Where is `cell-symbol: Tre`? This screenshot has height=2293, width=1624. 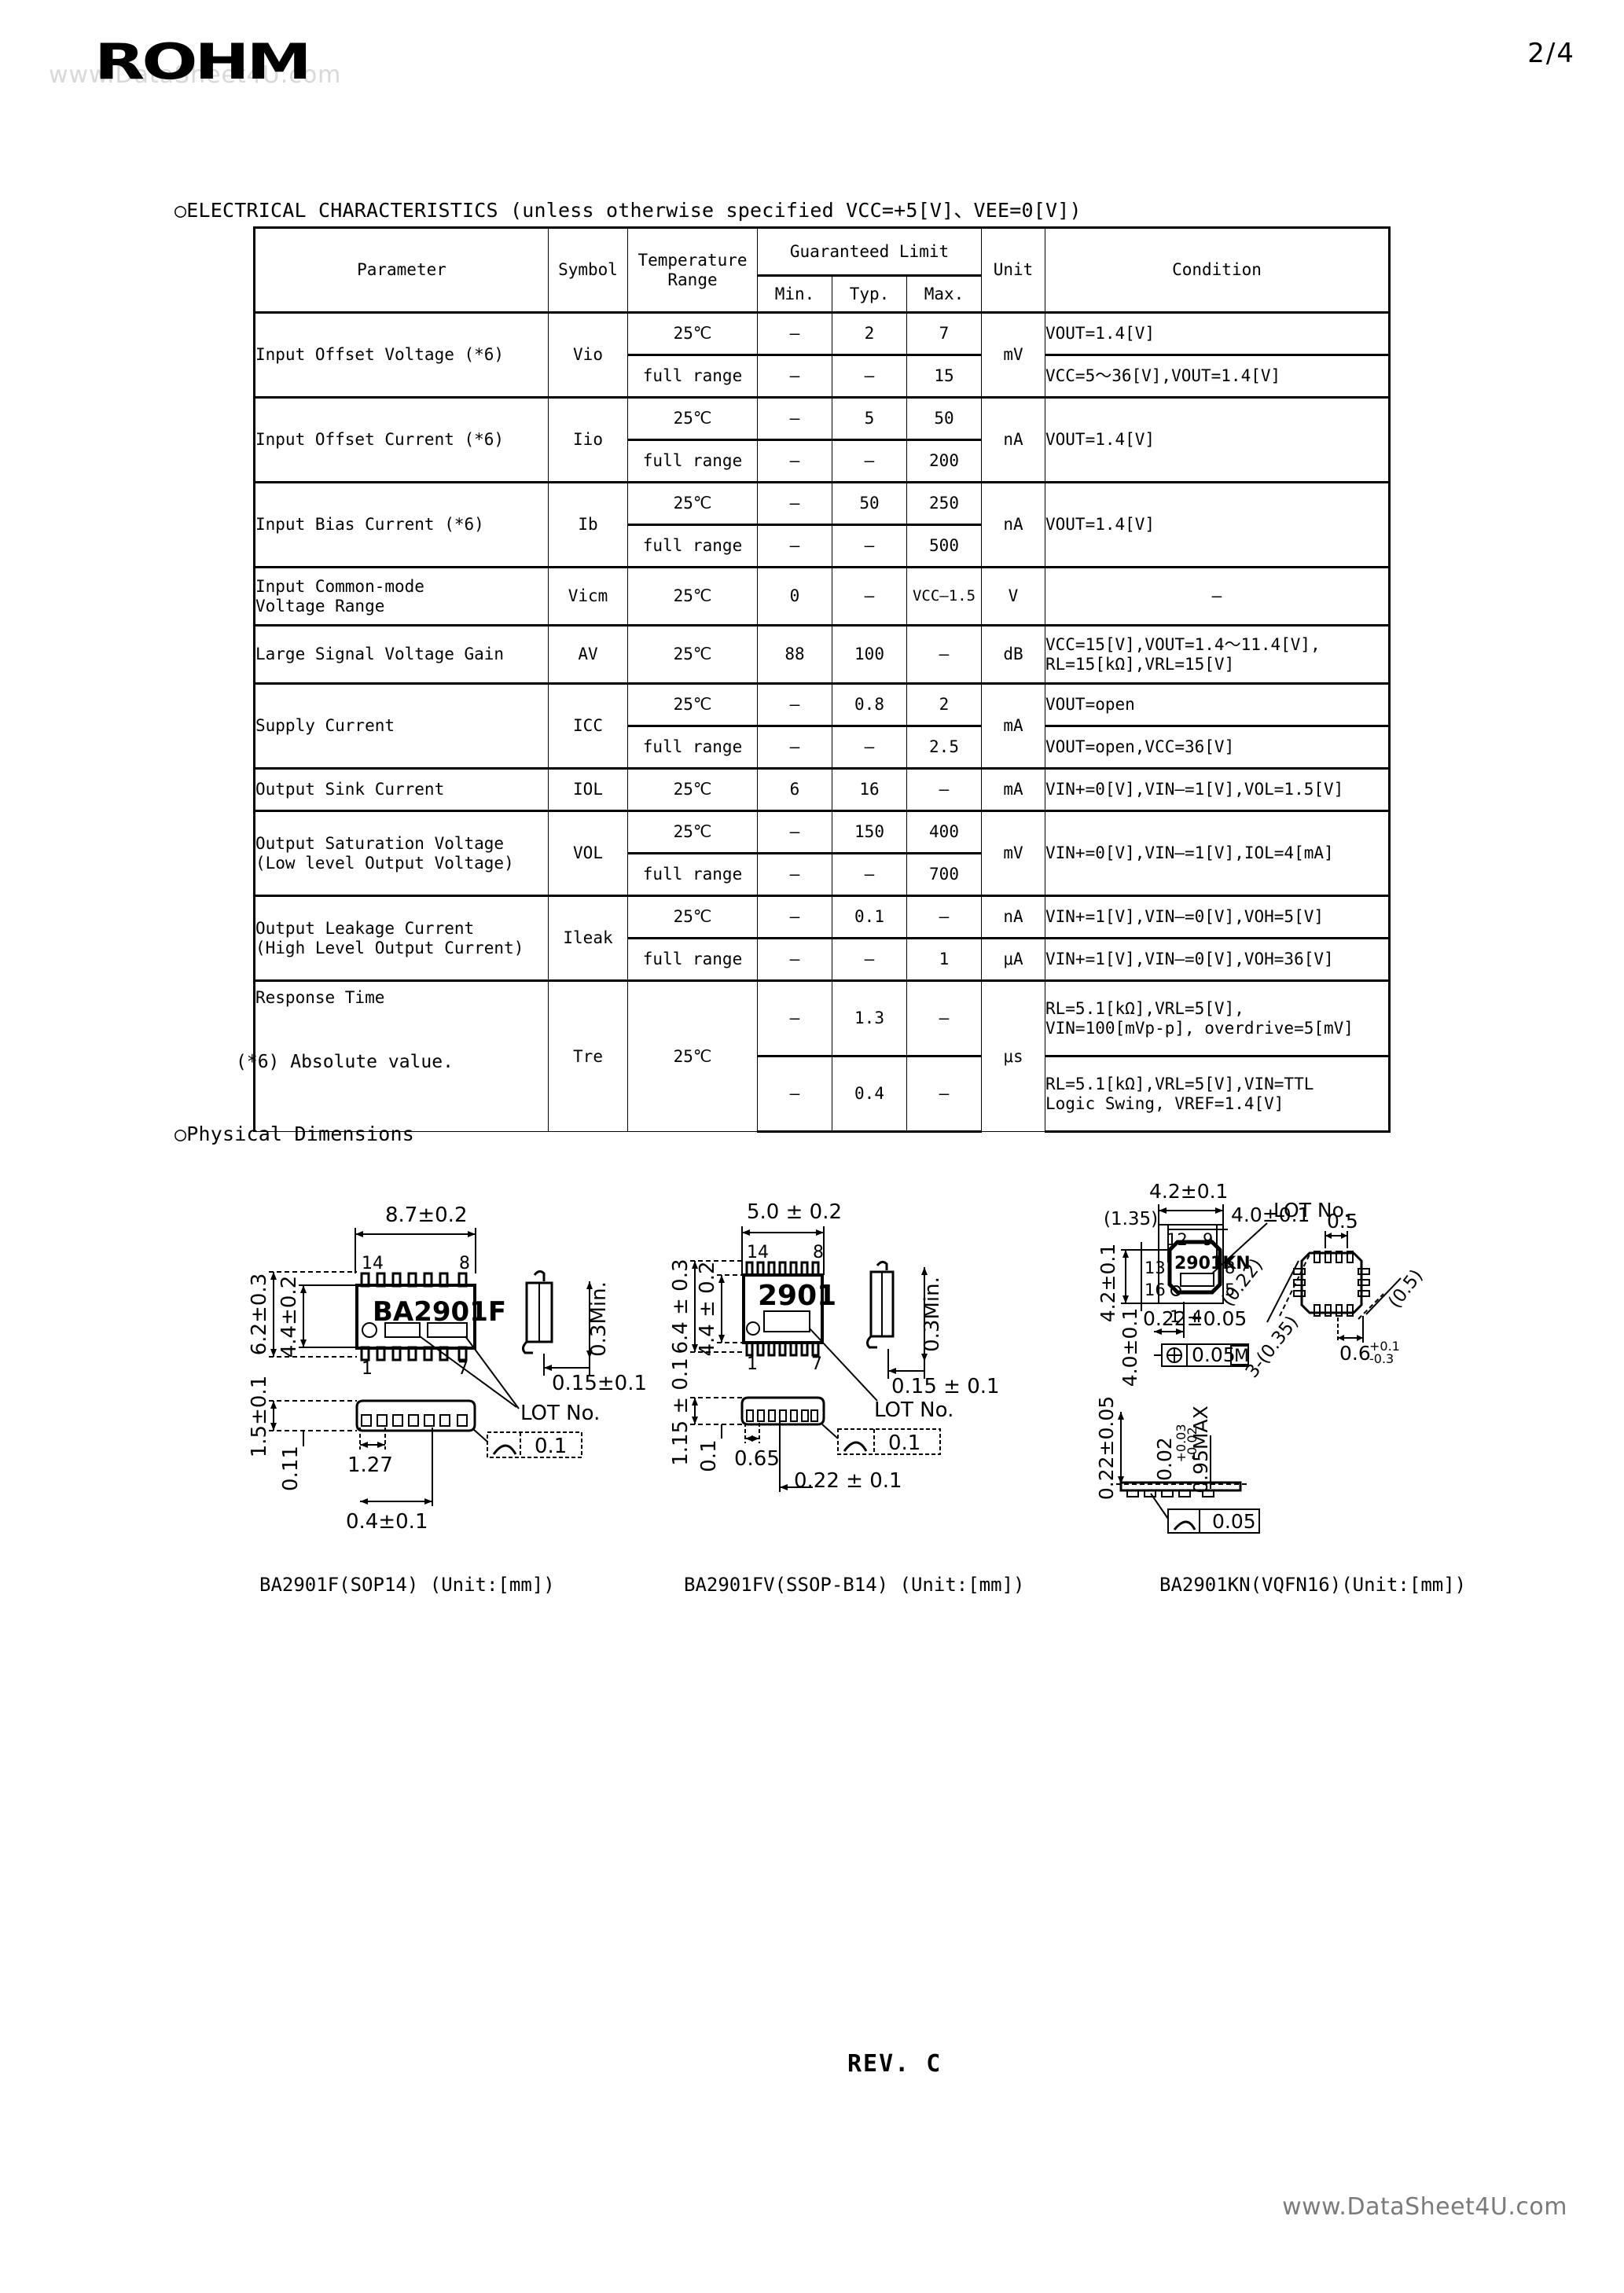 cell-symbol: Tre is located at coordinates (588, 1055).